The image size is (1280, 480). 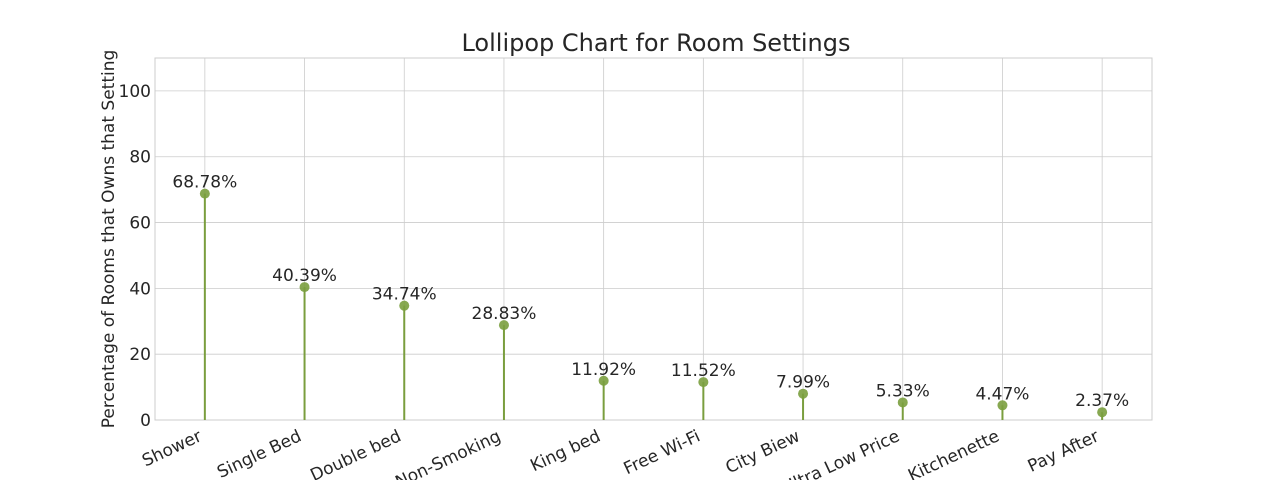 What do you see at coordinates (304, 276) in the screenshot?
I see `data-label: 40.39%` at bounding box center [304, 276].